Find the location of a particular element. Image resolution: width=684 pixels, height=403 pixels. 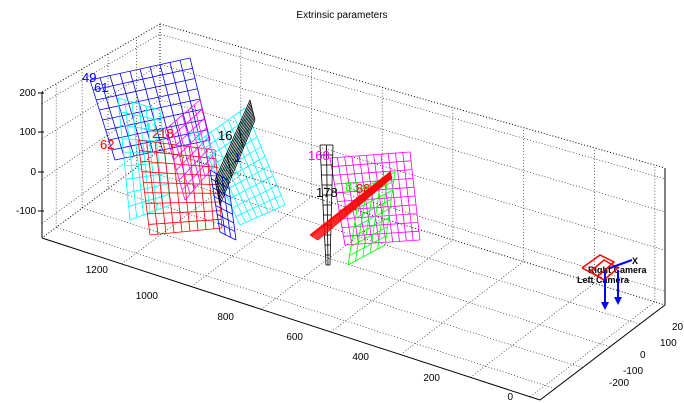

pattern-label: 88 is located at coordinates (363, 188).